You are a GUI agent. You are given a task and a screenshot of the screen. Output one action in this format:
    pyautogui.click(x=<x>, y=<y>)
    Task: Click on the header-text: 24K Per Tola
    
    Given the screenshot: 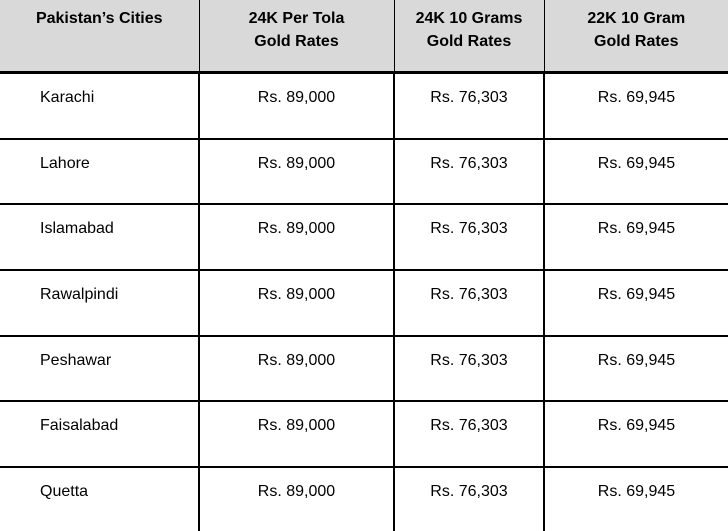 What is the action you would take?
    pyautogui.click(x=296, y=18)
    